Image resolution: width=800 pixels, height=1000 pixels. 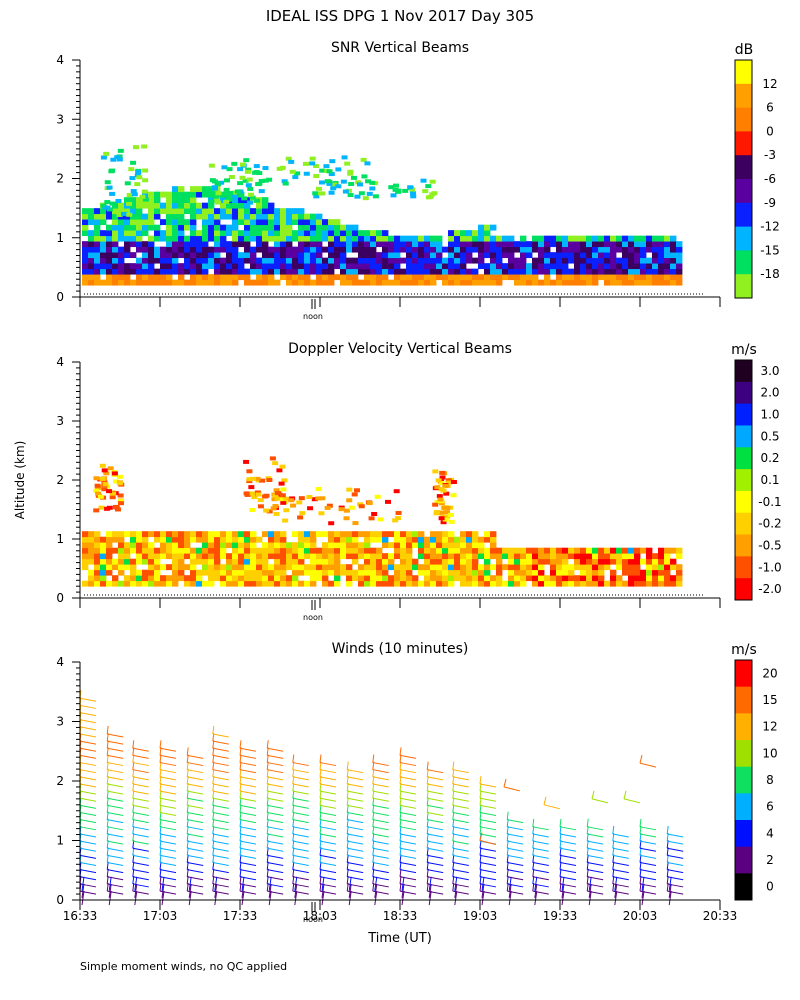 I want to click on colorbar-swatch, so click(x=743, y=700).